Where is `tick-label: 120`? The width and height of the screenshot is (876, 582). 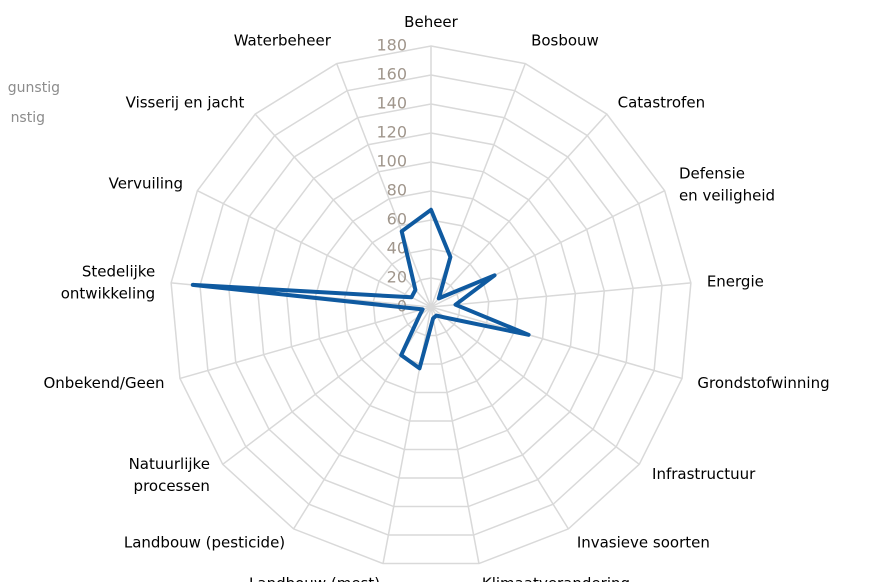 tick-label: 120 is located at coordinates (391, 132).